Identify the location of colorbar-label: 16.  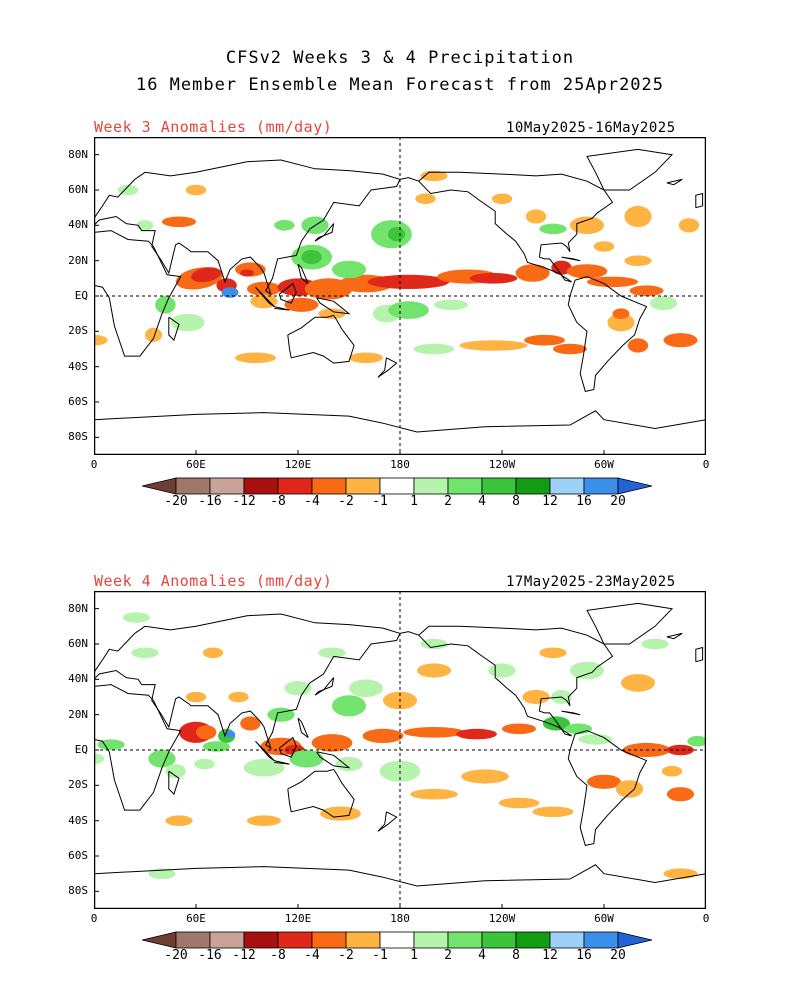
(584, 955).